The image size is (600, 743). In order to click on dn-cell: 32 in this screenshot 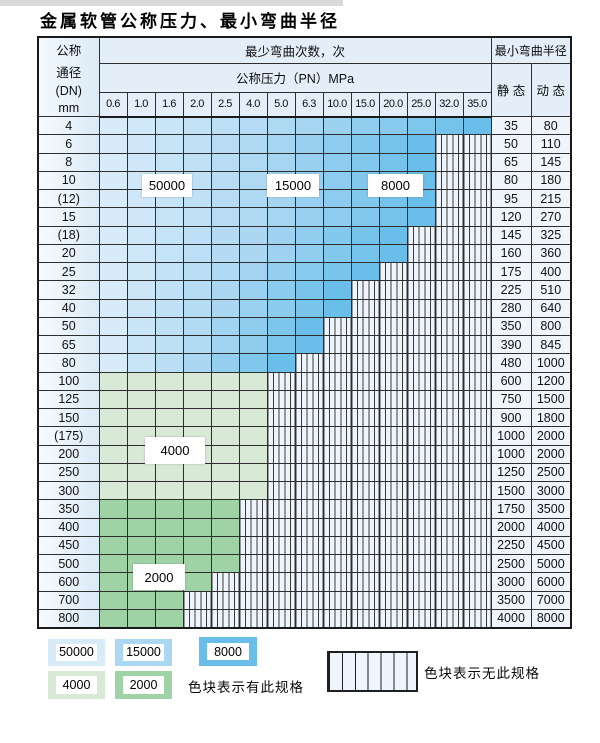, I will do `click(68, 290)`.